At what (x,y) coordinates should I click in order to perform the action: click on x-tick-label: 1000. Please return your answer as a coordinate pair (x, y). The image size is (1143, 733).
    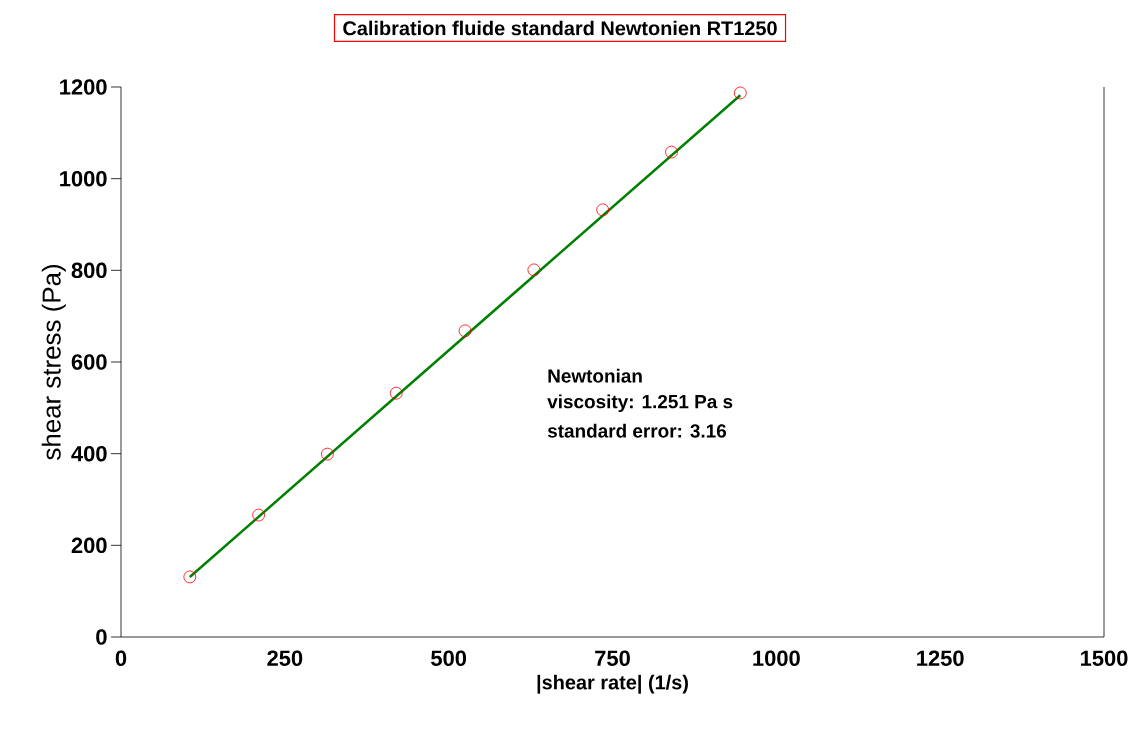
    Looking at the image, I should click on (776, 658).